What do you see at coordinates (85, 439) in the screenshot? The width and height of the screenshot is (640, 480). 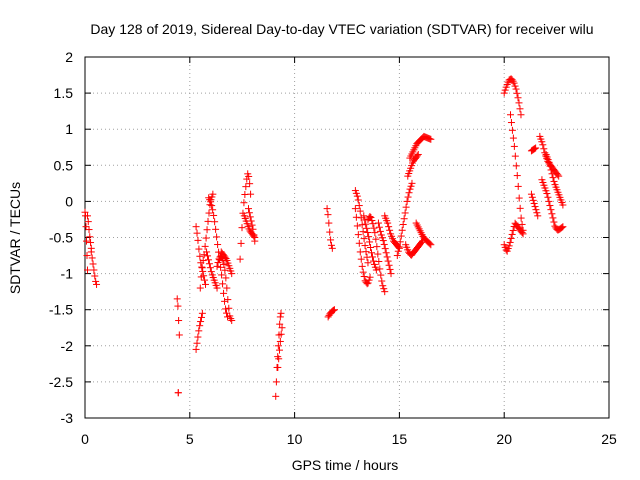 I see `x-tick-label: 0` at bounding box center [85, 439].